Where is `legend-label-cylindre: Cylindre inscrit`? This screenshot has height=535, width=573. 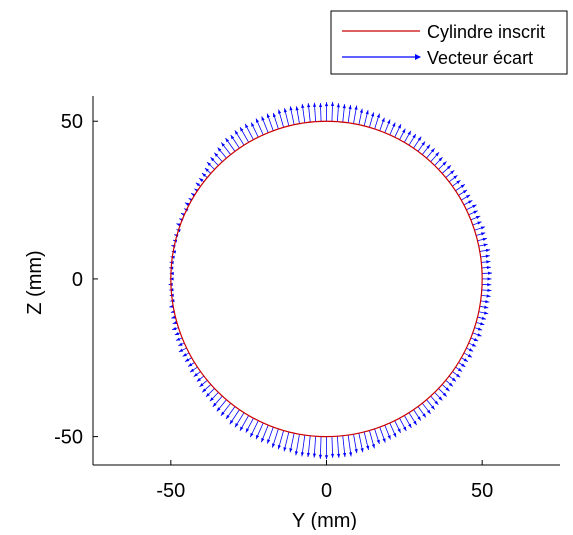
legend-label-cylindre: Cylindre inscrit is located at coordinates (486, 32).